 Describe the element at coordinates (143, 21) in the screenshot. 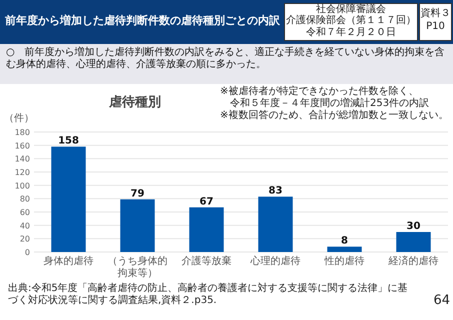

I see `text: 前年度から増加した虐待判断件数の虐待種別ごとの内訳` at that location.